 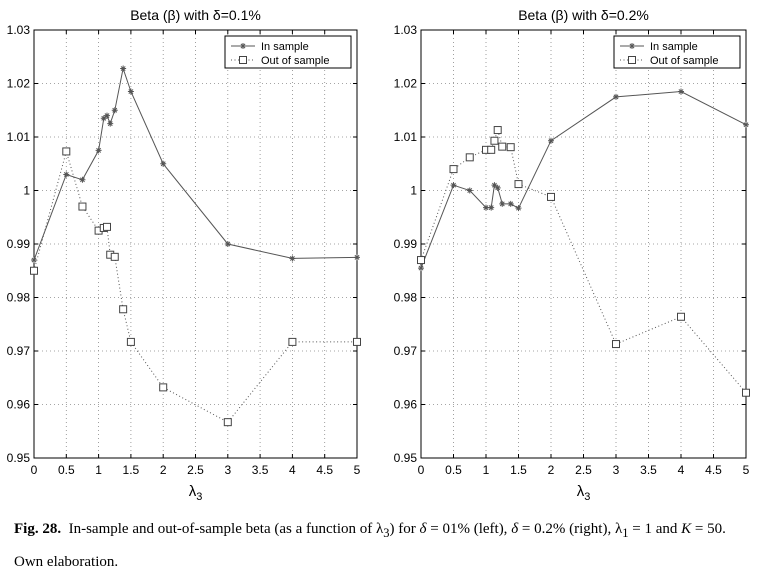 What do you see at coordinates (195, 15) in the screenshot?
I see `chart-title: Beta (β) with δ=0.1%` at bounding box center [195, 15].